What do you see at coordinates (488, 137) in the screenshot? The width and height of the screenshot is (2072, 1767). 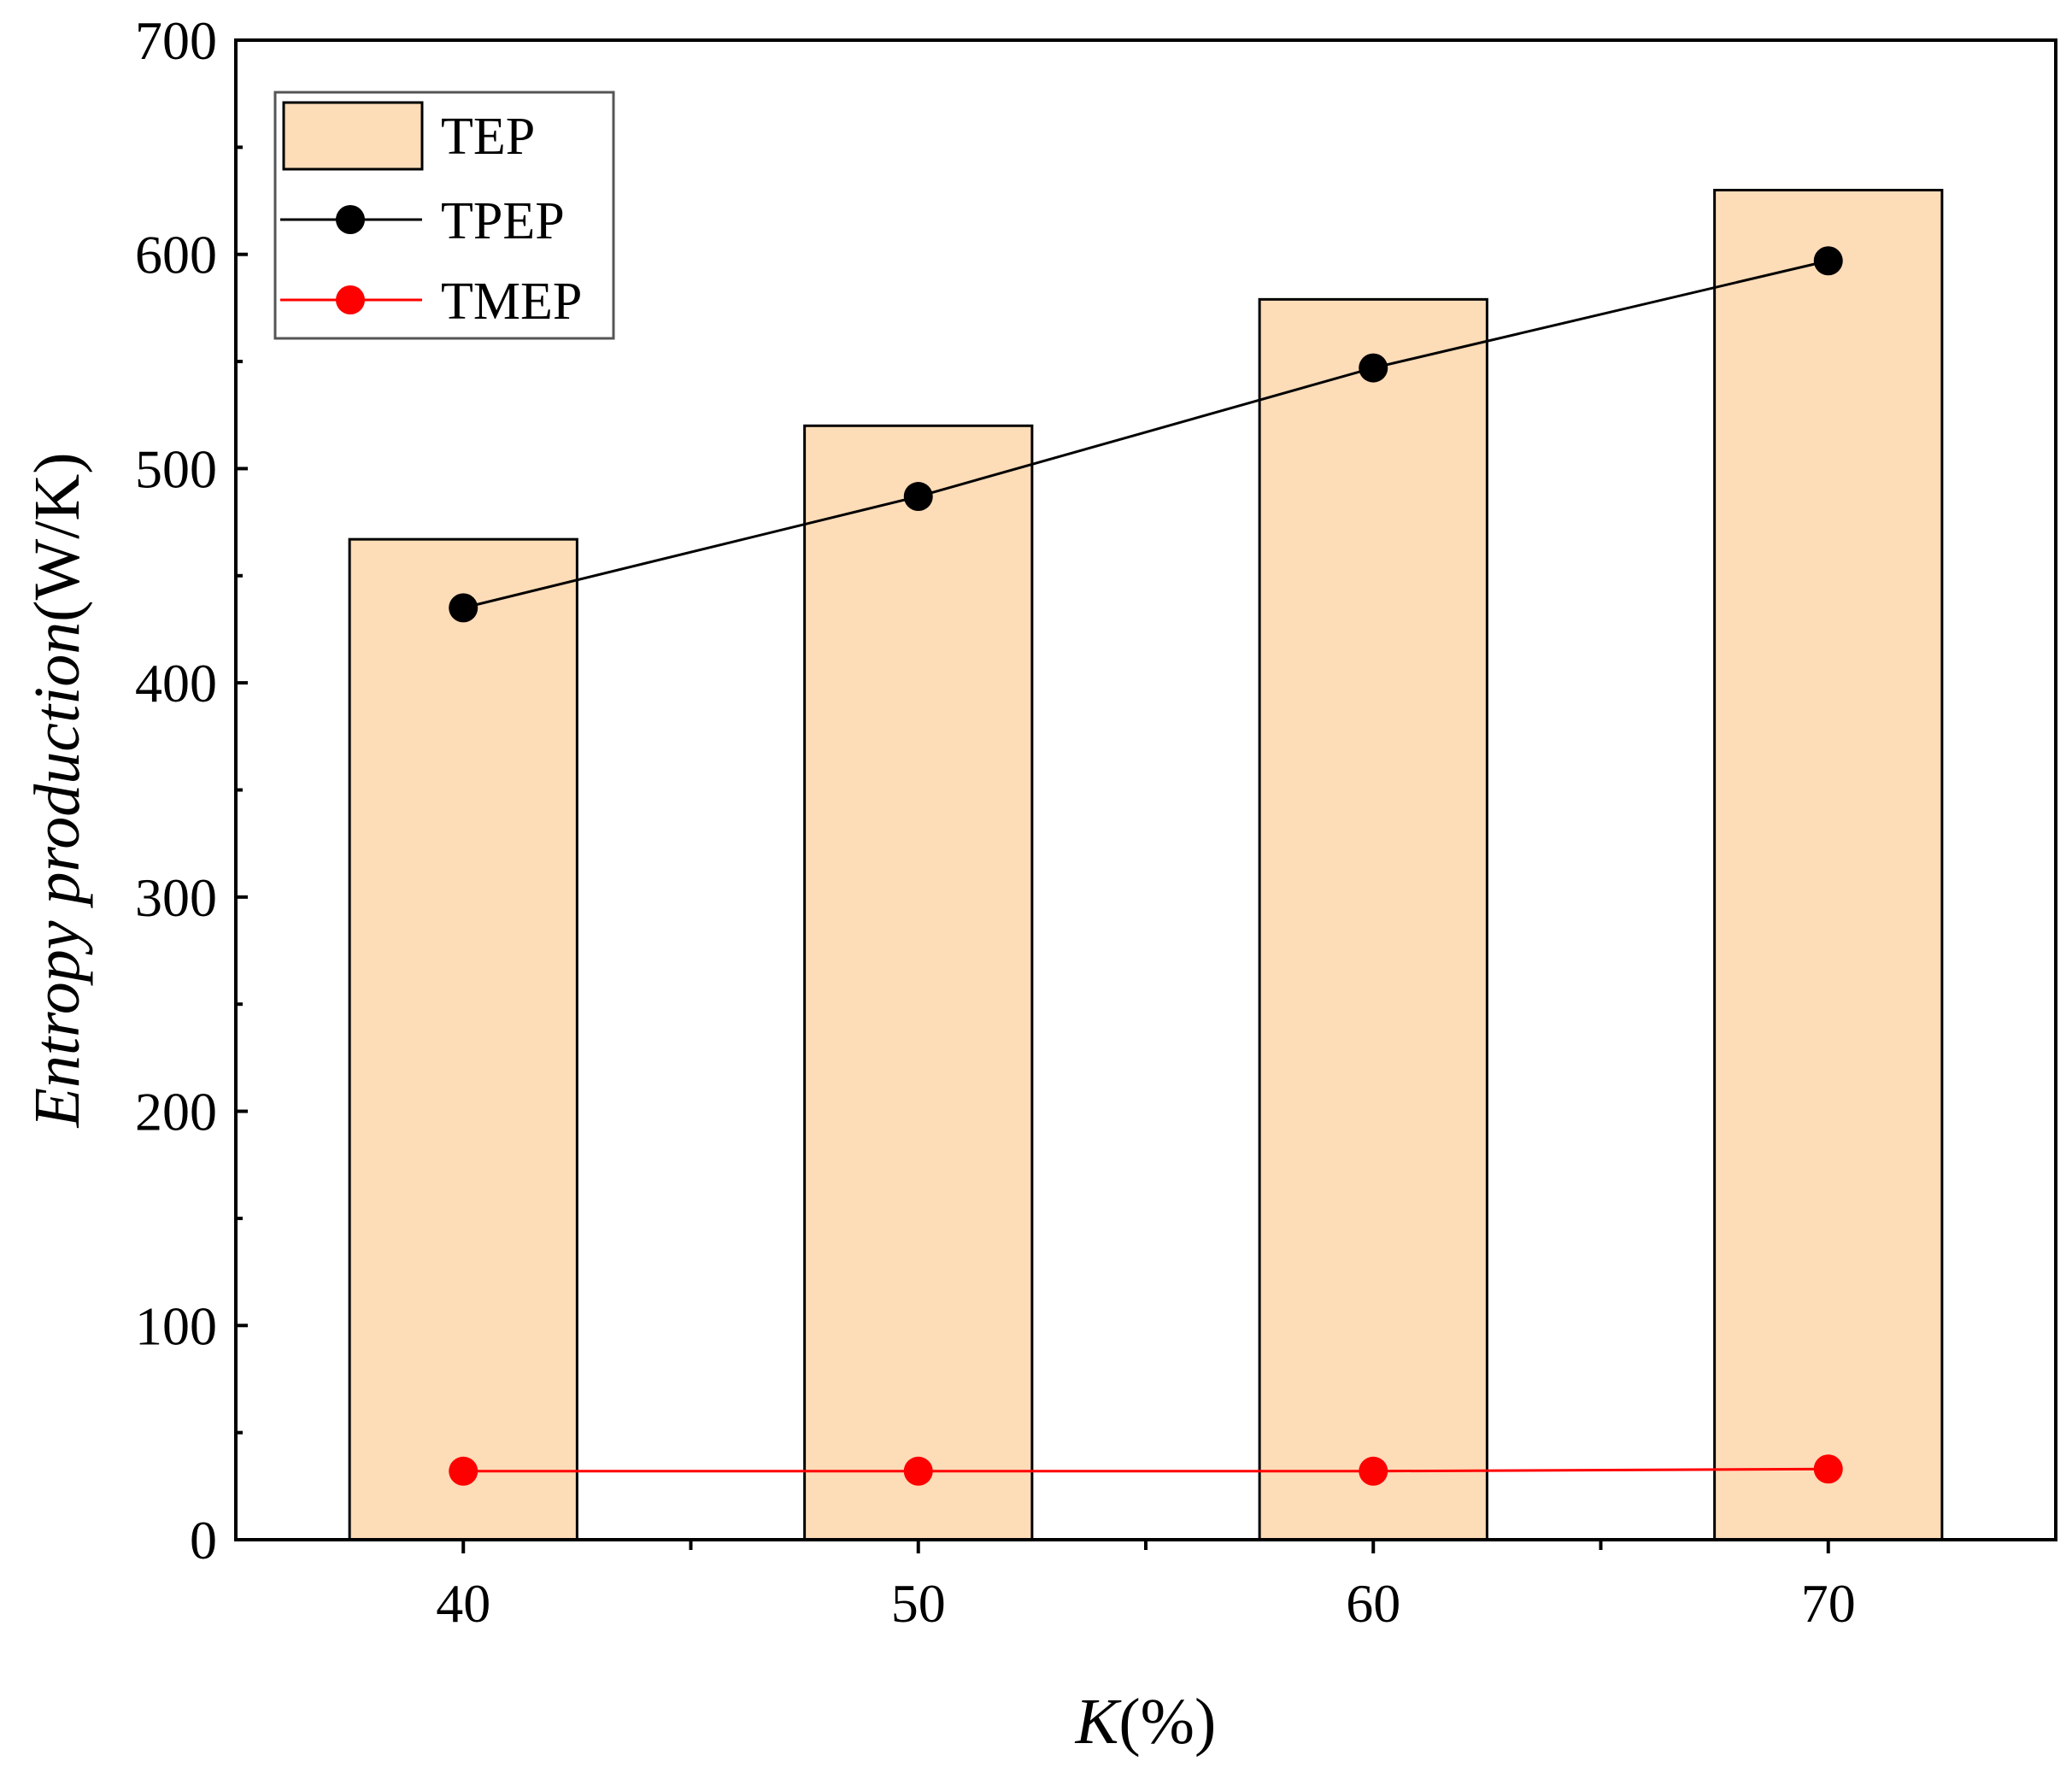 I see `legend-label-tep: TEP` at bounding box center [488, 137].